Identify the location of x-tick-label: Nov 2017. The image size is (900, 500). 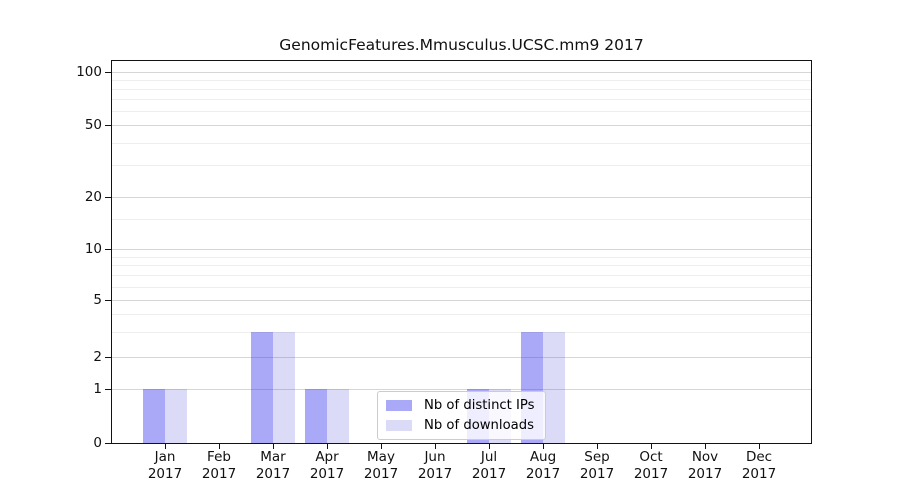
(705, 466).